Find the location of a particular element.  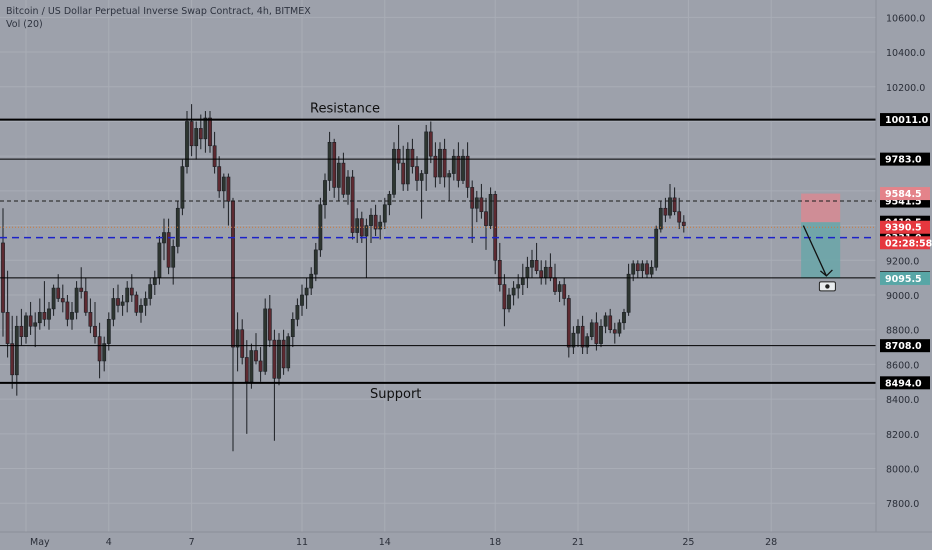

price-tag-label: 9390.5 is located at coordinates (903, 228).